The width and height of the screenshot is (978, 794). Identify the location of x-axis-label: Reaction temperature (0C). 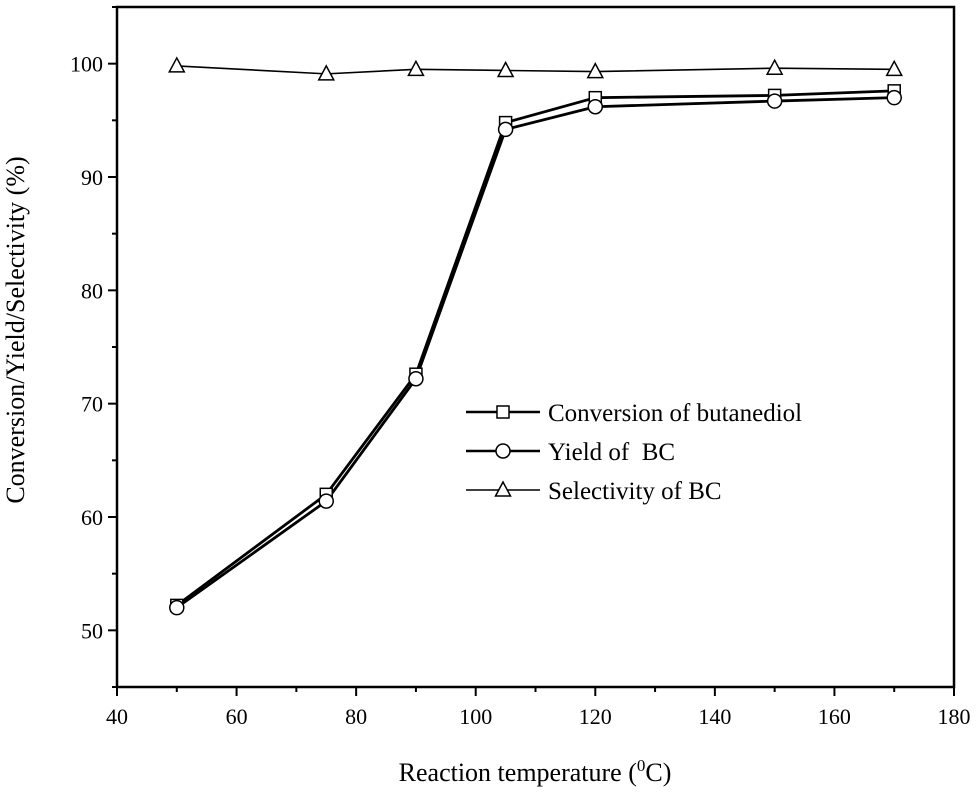
(535, 771).